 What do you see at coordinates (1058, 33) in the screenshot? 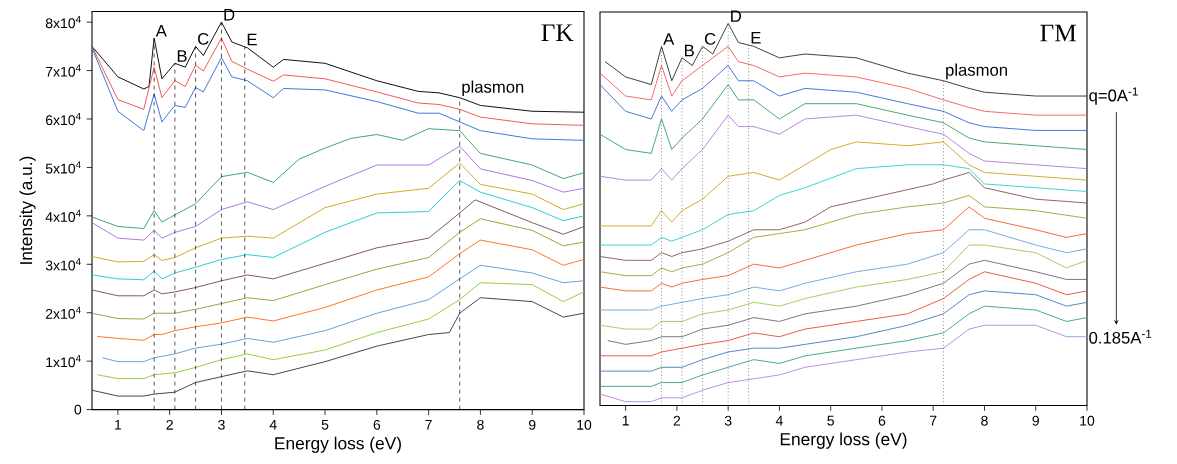
I see `chart-title: ΓM` at bounding box center [1058, 33].